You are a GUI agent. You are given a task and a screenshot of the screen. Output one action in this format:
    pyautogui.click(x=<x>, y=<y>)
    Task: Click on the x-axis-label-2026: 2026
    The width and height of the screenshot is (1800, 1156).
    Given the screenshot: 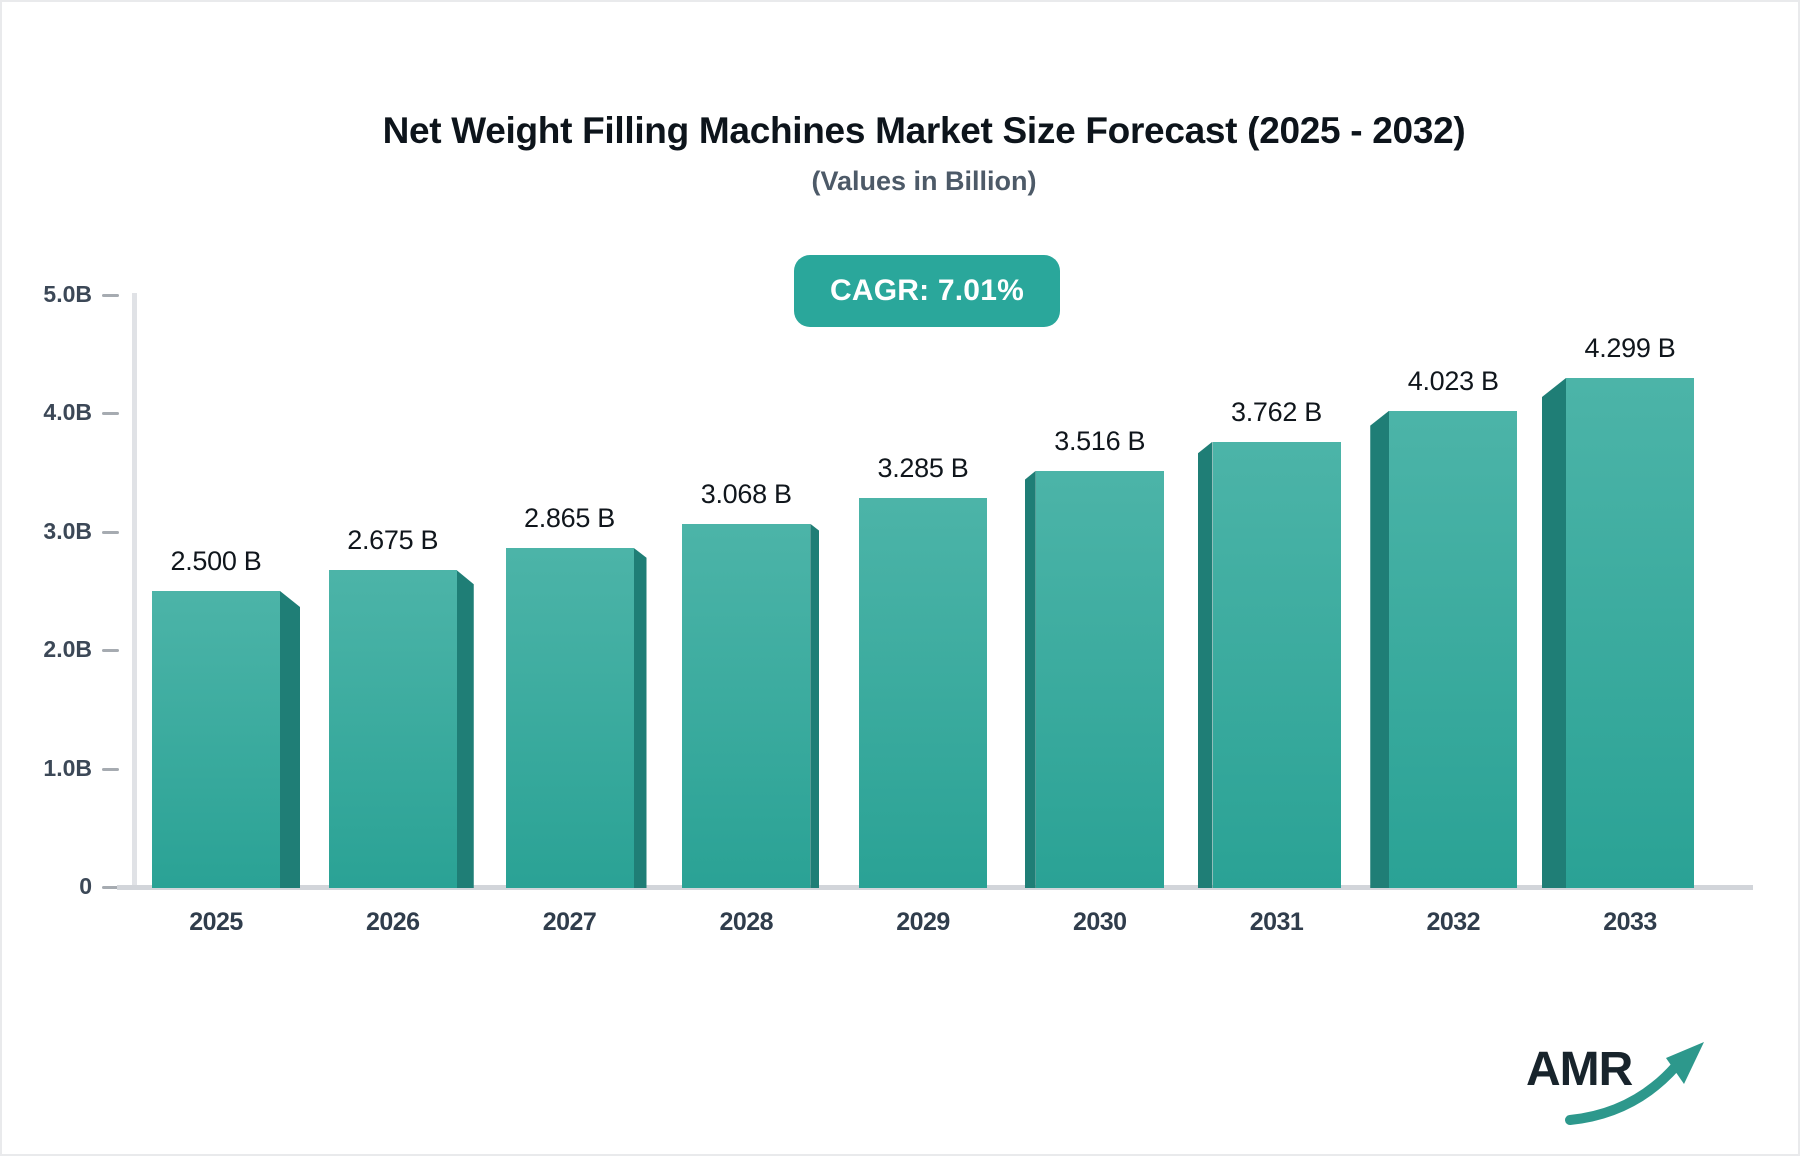 What is the action you would take?
    pyautogui.click(x=392, y=922)
    